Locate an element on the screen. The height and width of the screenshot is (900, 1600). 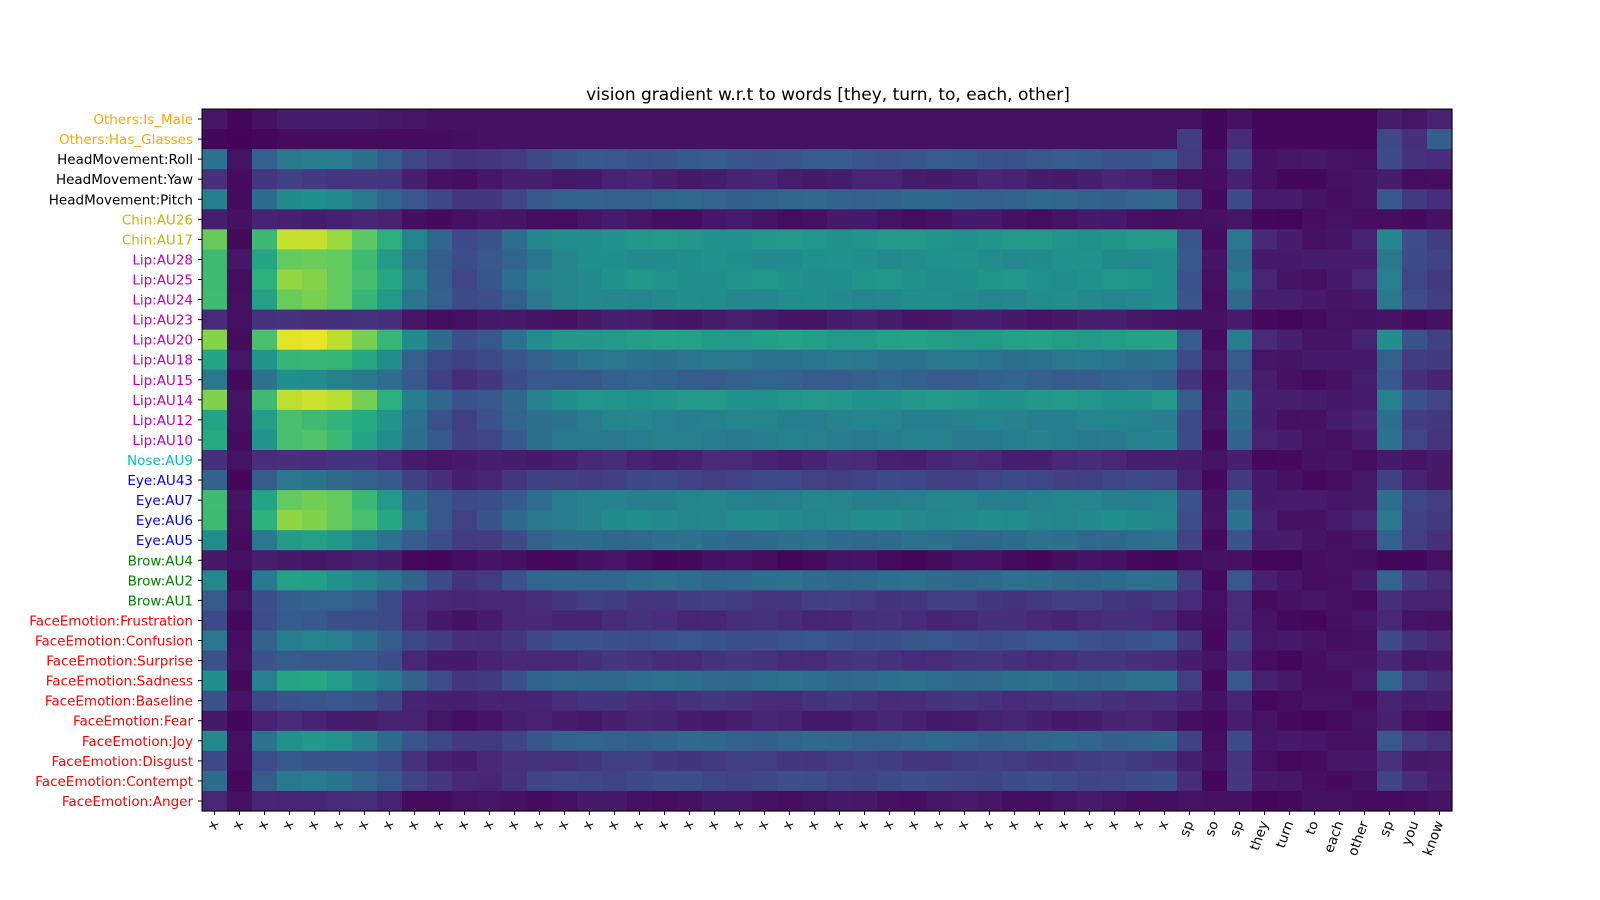
y-tick-label: FaceEmotion:Frustration is located at coordinates (111, 621).